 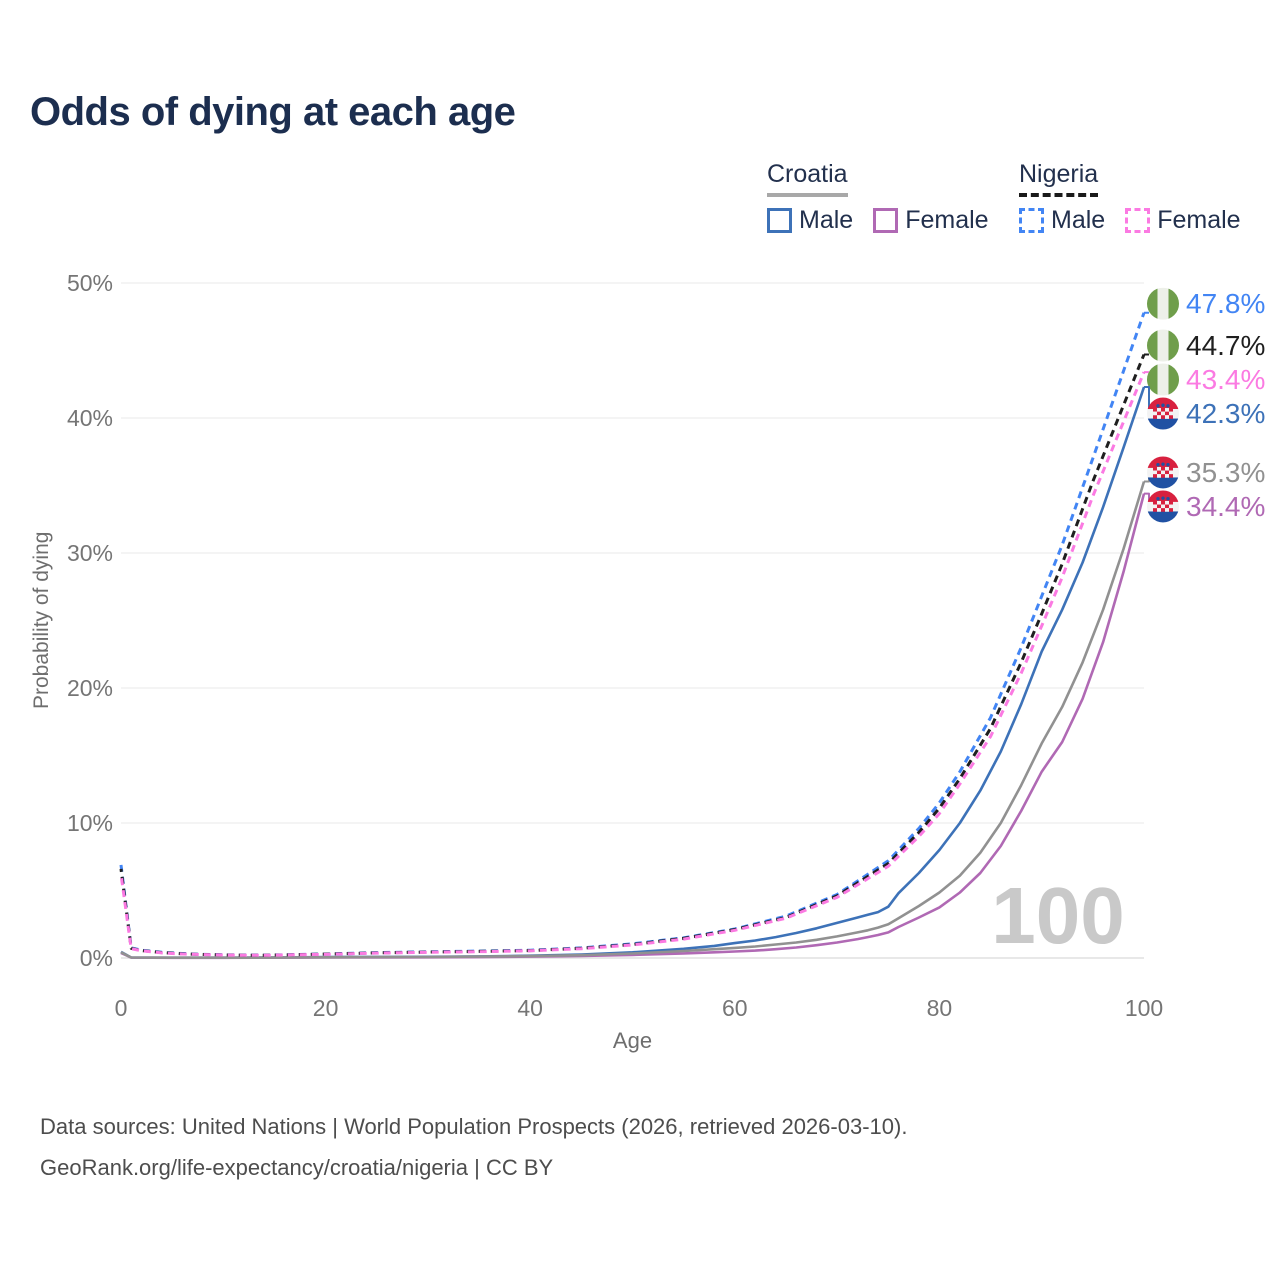 What do you see at coordinates (121, 1008) in the screenshot?
I see `x-tick-label-0: 0` at bounding box center [121, 1008].